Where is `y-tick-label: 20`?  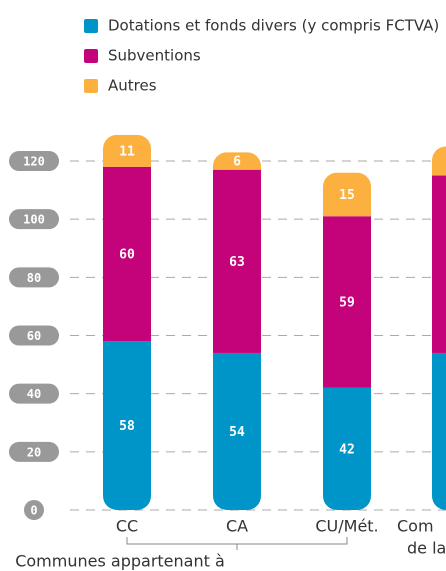 y-tick-label: 20 is located at coordinates (34, 452).